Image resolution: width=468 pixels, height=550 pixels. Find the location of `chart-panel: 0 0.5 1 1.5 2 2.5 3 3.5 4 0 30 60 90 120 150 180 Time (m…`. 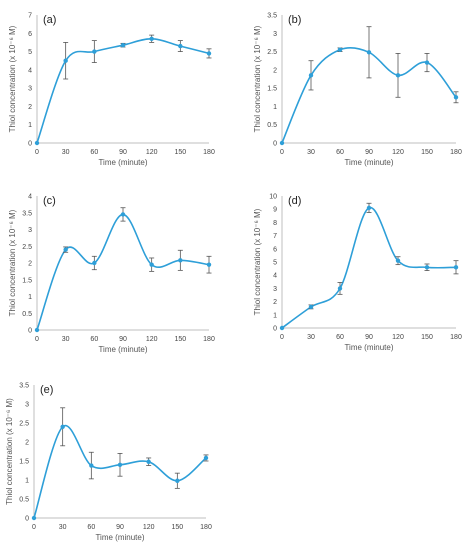

chart-panel: 0 0.5 1 1.5 2 2.5 3 3.5 4 0 30 60 90 120 150 180 Time (m… is located at coordinates (111, 274).